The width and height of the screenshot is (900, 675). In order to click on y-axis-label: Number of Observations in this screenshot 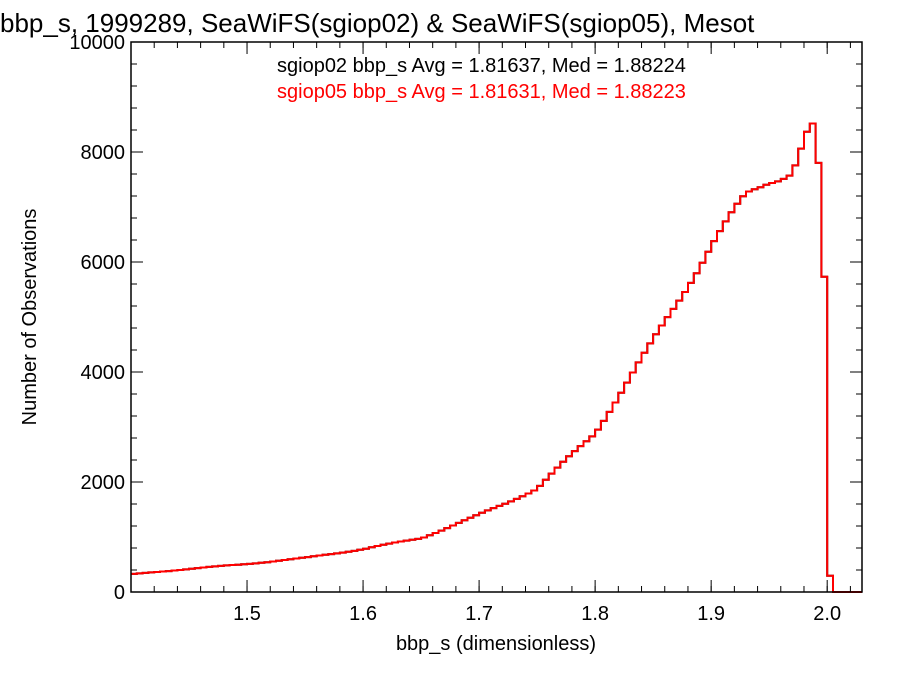, I will do `click(30, 317)`.